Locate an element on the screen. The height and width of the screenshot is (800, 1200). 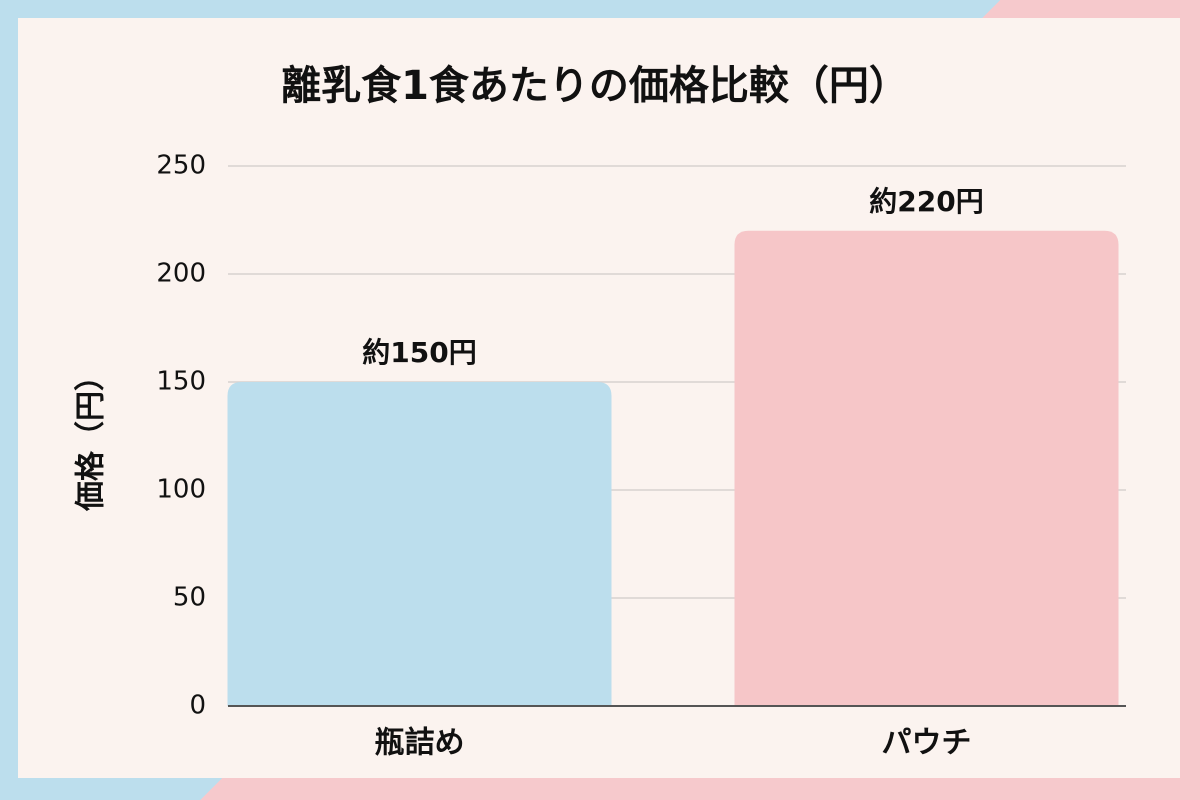
y-tick-label: 0 is located at coordinates (197, 706).